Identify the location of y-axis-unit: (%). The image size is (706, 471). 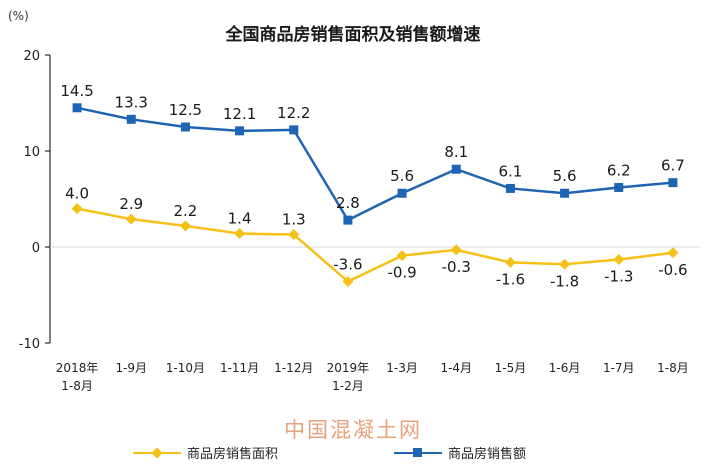
(18, 16).